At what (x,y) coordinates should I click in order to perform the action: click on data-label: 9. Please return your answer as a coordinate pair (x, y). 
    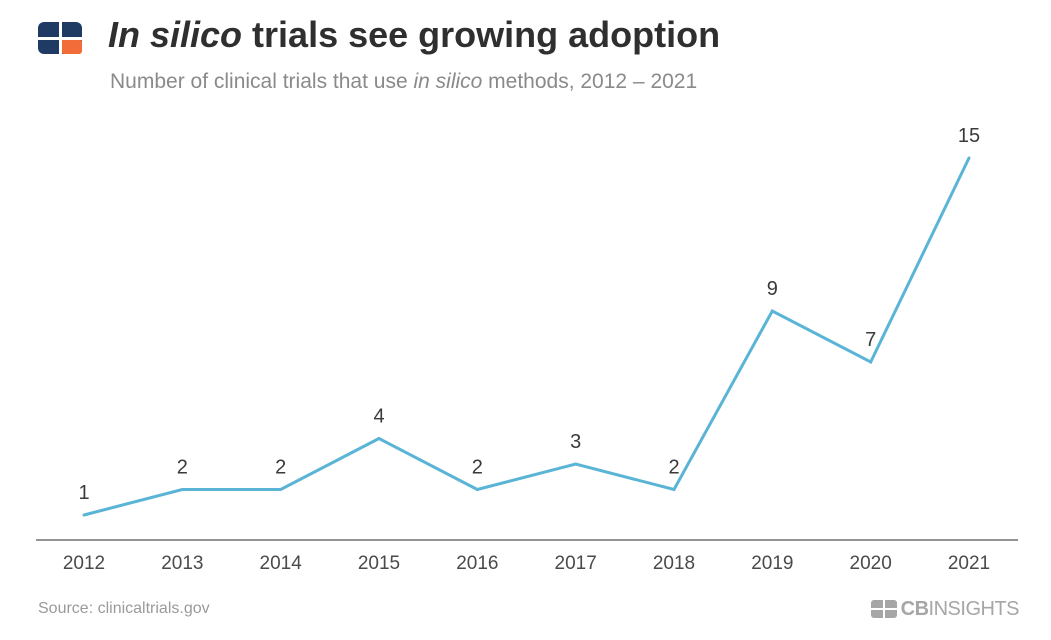
    Looking at the image, I should click on (772, 289).